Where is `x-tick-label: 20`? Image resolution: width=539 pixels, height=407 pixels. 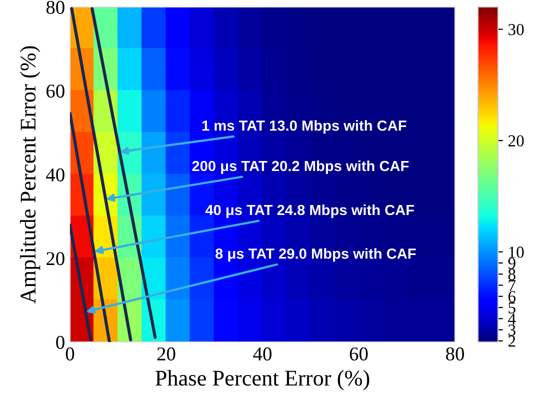
x-tick-label: 20 is located at coordinates (166, 354).